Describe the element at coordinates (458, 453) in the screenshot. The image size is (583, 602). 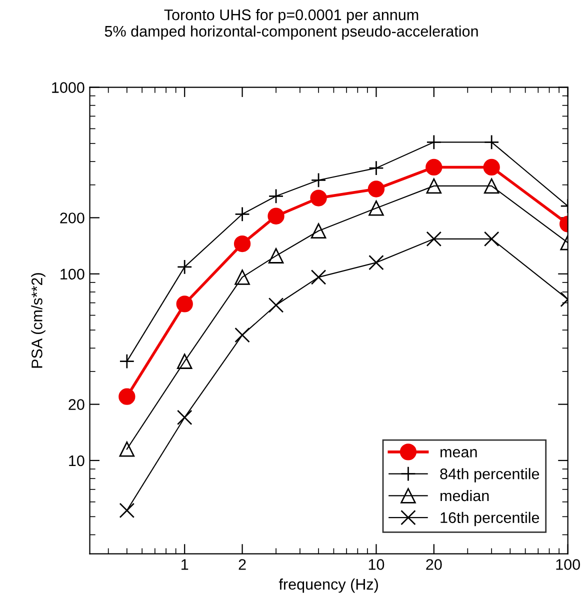
I see `legend-label: mean` at that location.